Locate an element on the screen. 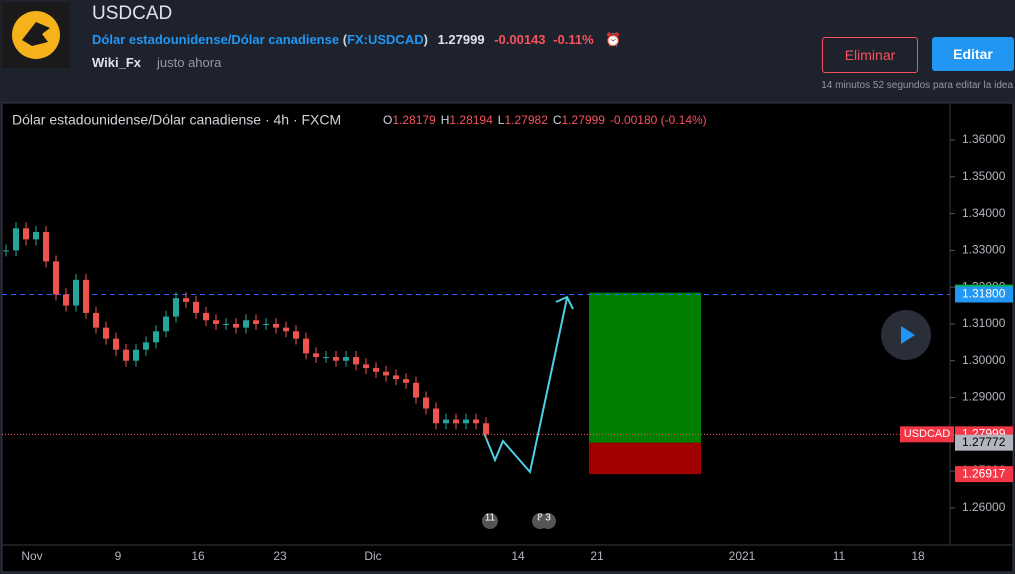  y-tick-label: 1.26000 is located at coordinates (984, 507).